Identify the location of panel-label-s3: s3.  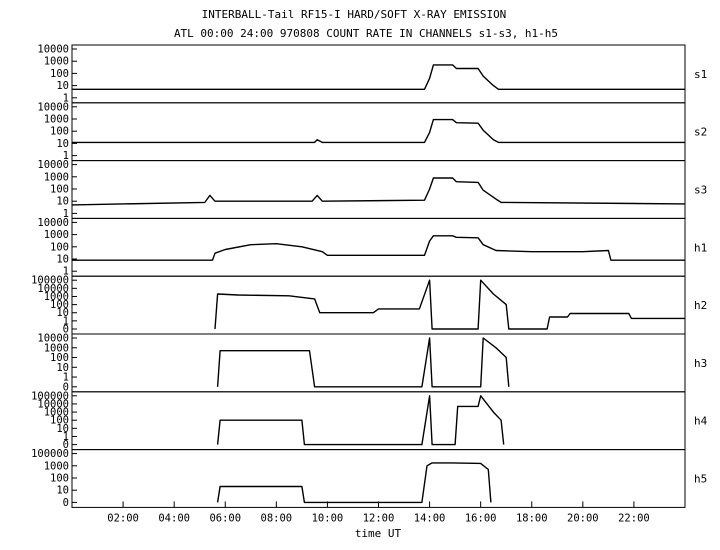
(700, 190).